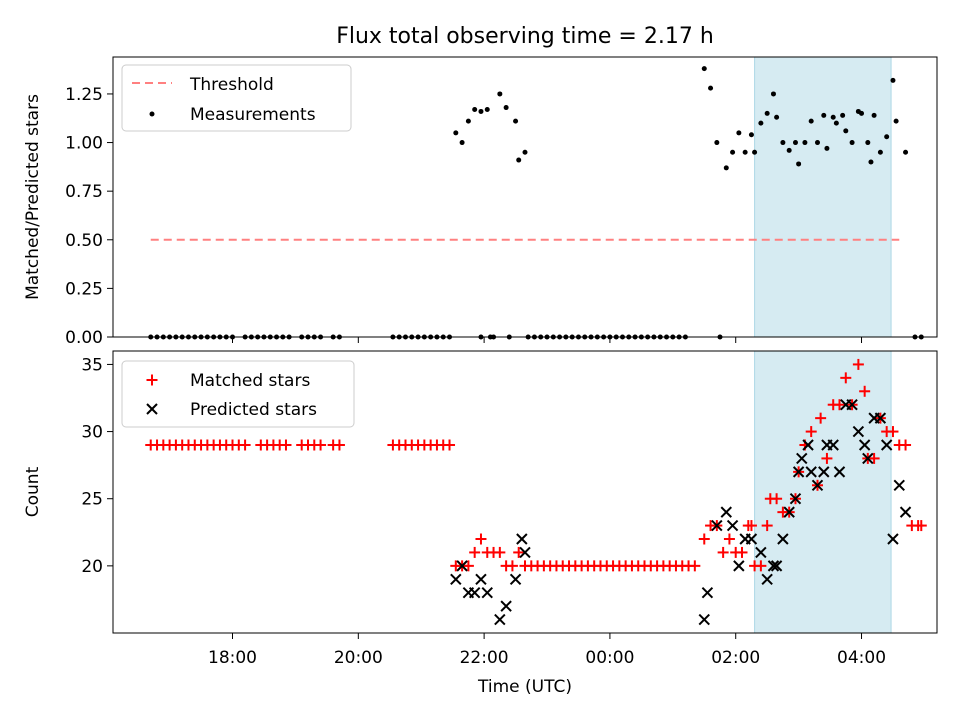 This screenshot has height=720, width=960. What do you see at coordinates (152, 380) in the screenshot?
I see `legend-matched-swatch` at bounding box center [152, 380].